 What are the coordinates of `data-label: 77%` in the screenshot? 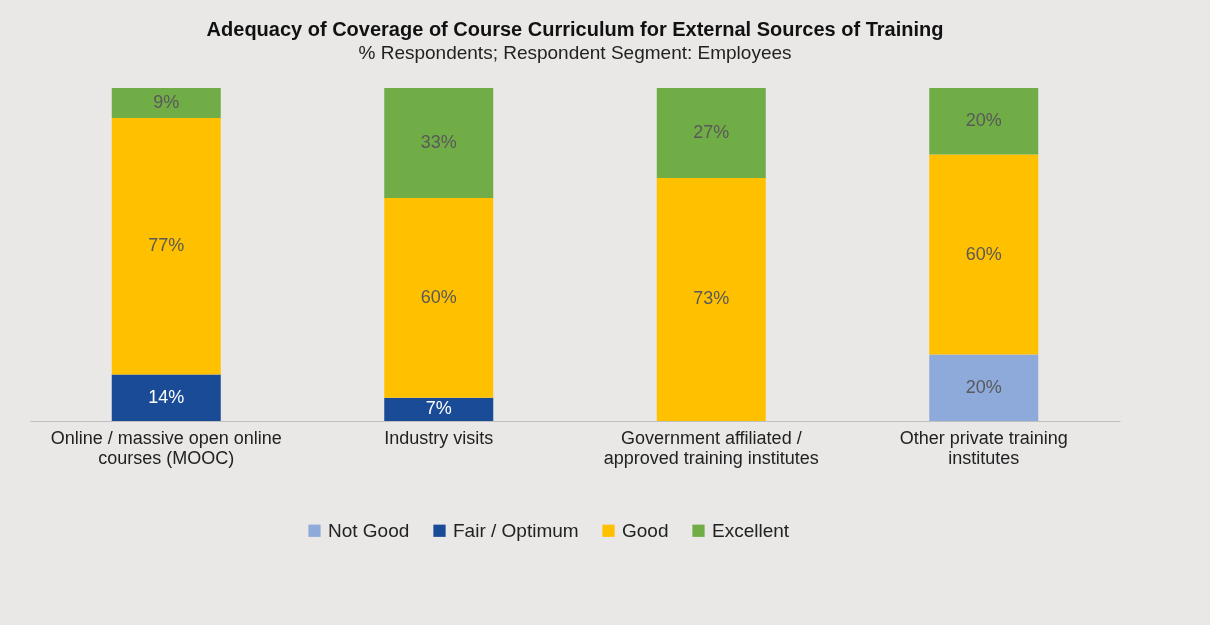 It's located at (166, 245).